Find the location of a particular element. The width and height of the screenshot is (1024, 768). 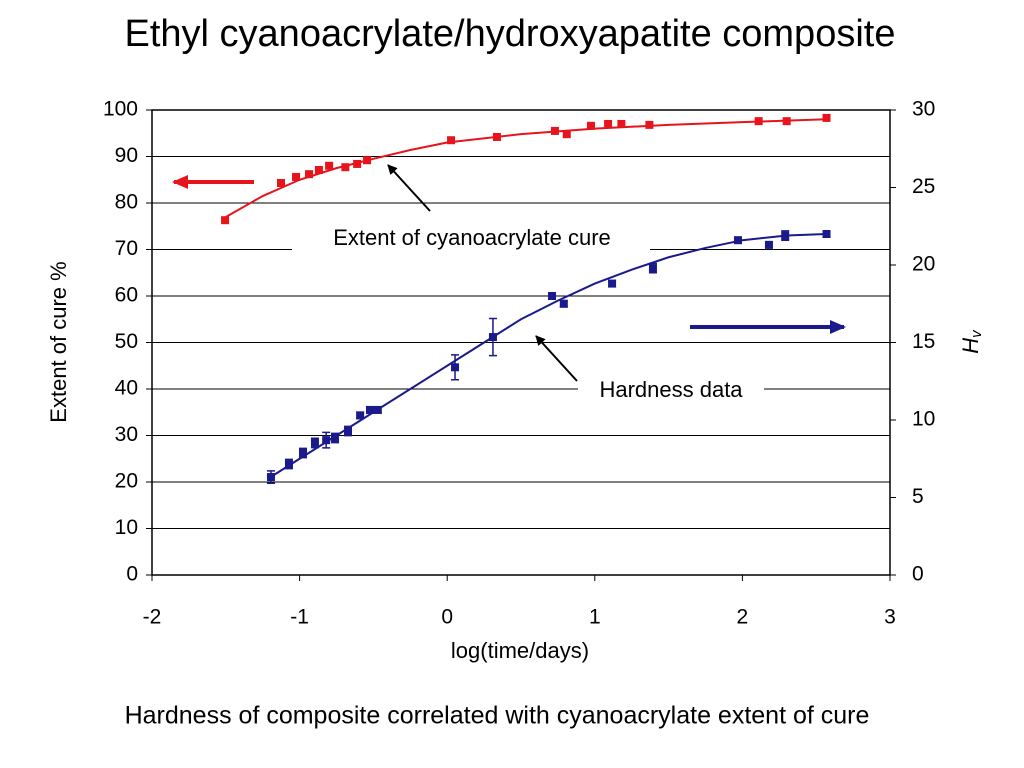

y-tick-label: 60 is located at coordinates (126, 295).